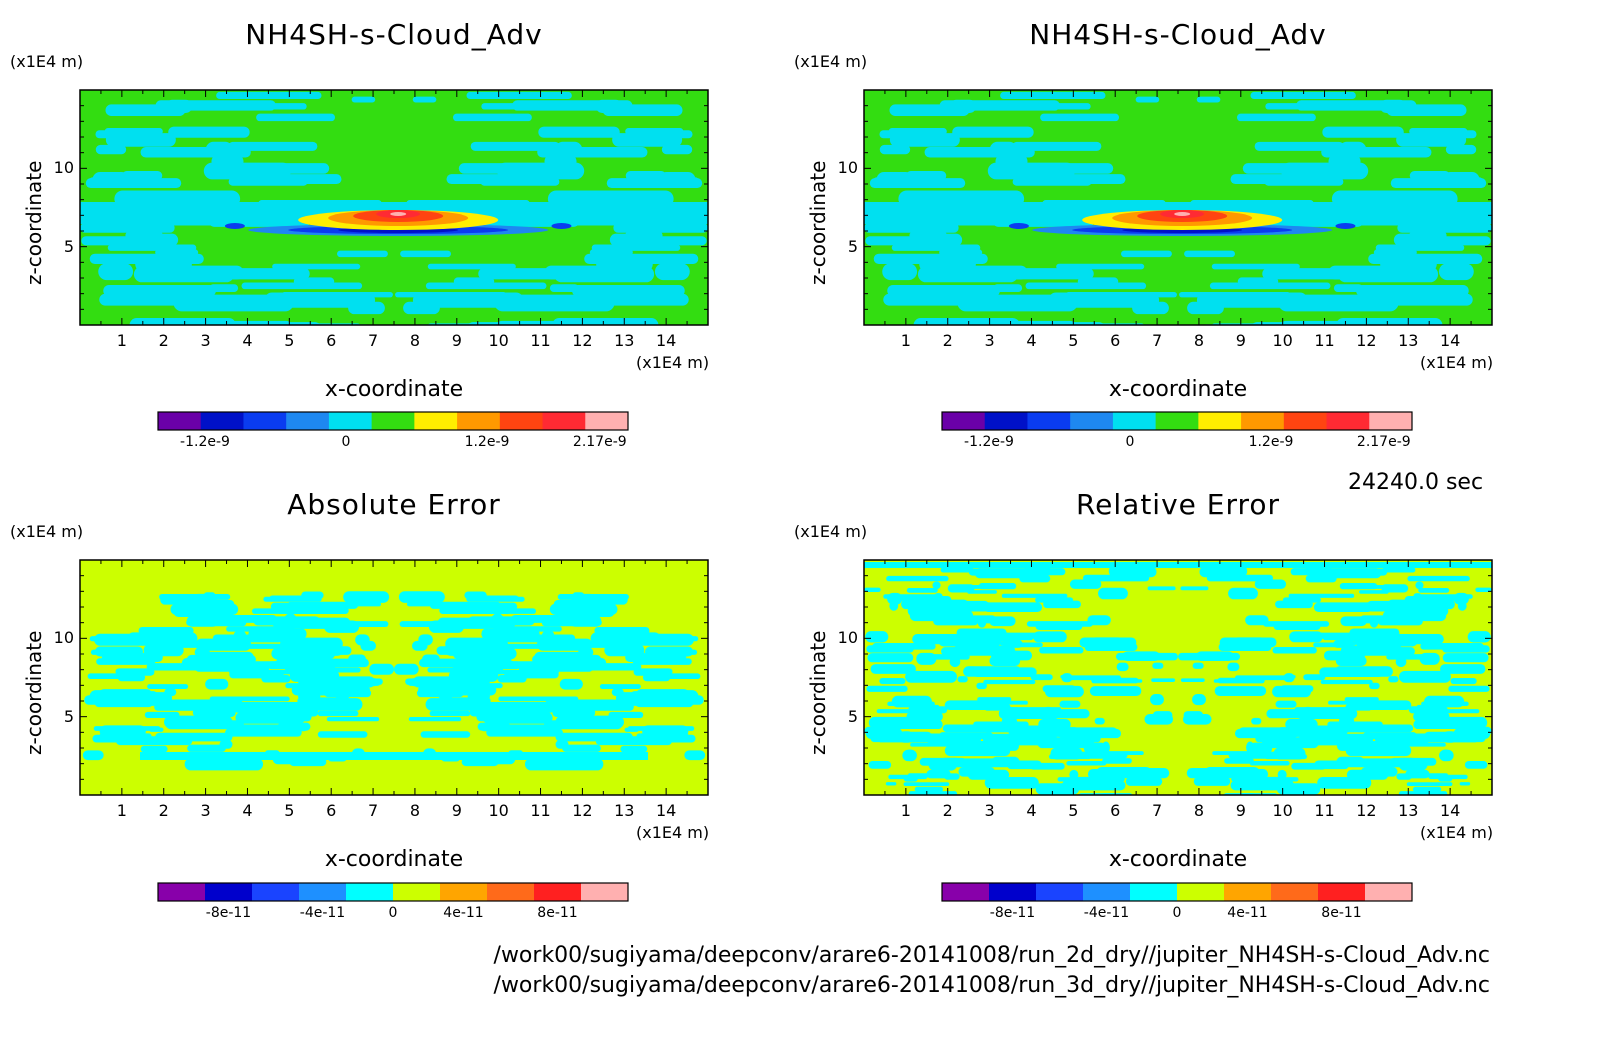 This screenshot has height=1054, width=1604. What do you see at coordinates (1012, 913) in the screenshot?
I see `colorbar-tick-label: -8e-11` at bounding box center [1012, 913].